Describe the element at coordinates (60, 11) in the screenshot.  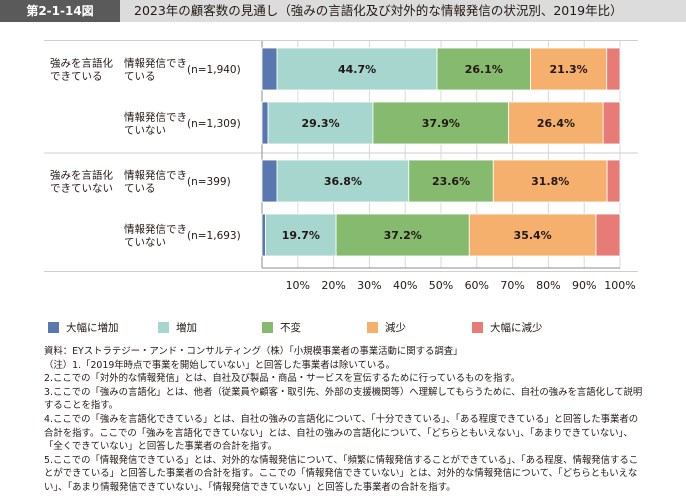
I see `figure-number: 第2-1-14図` at that location.